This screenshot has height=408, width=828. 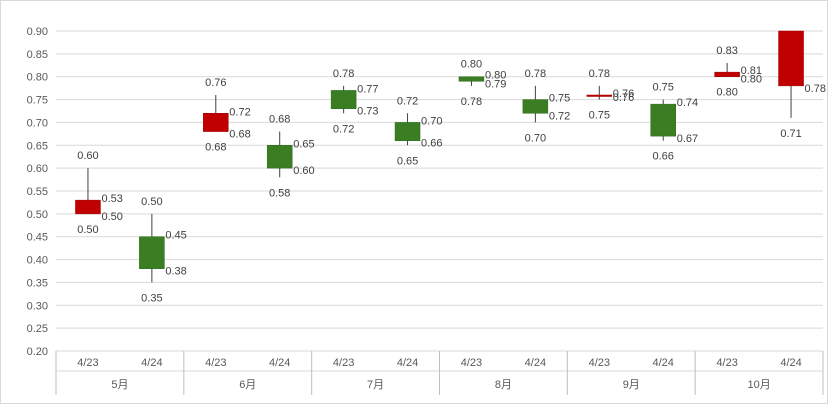 I want to click on data-label-low: 0.78, so click(x=471, y=102).